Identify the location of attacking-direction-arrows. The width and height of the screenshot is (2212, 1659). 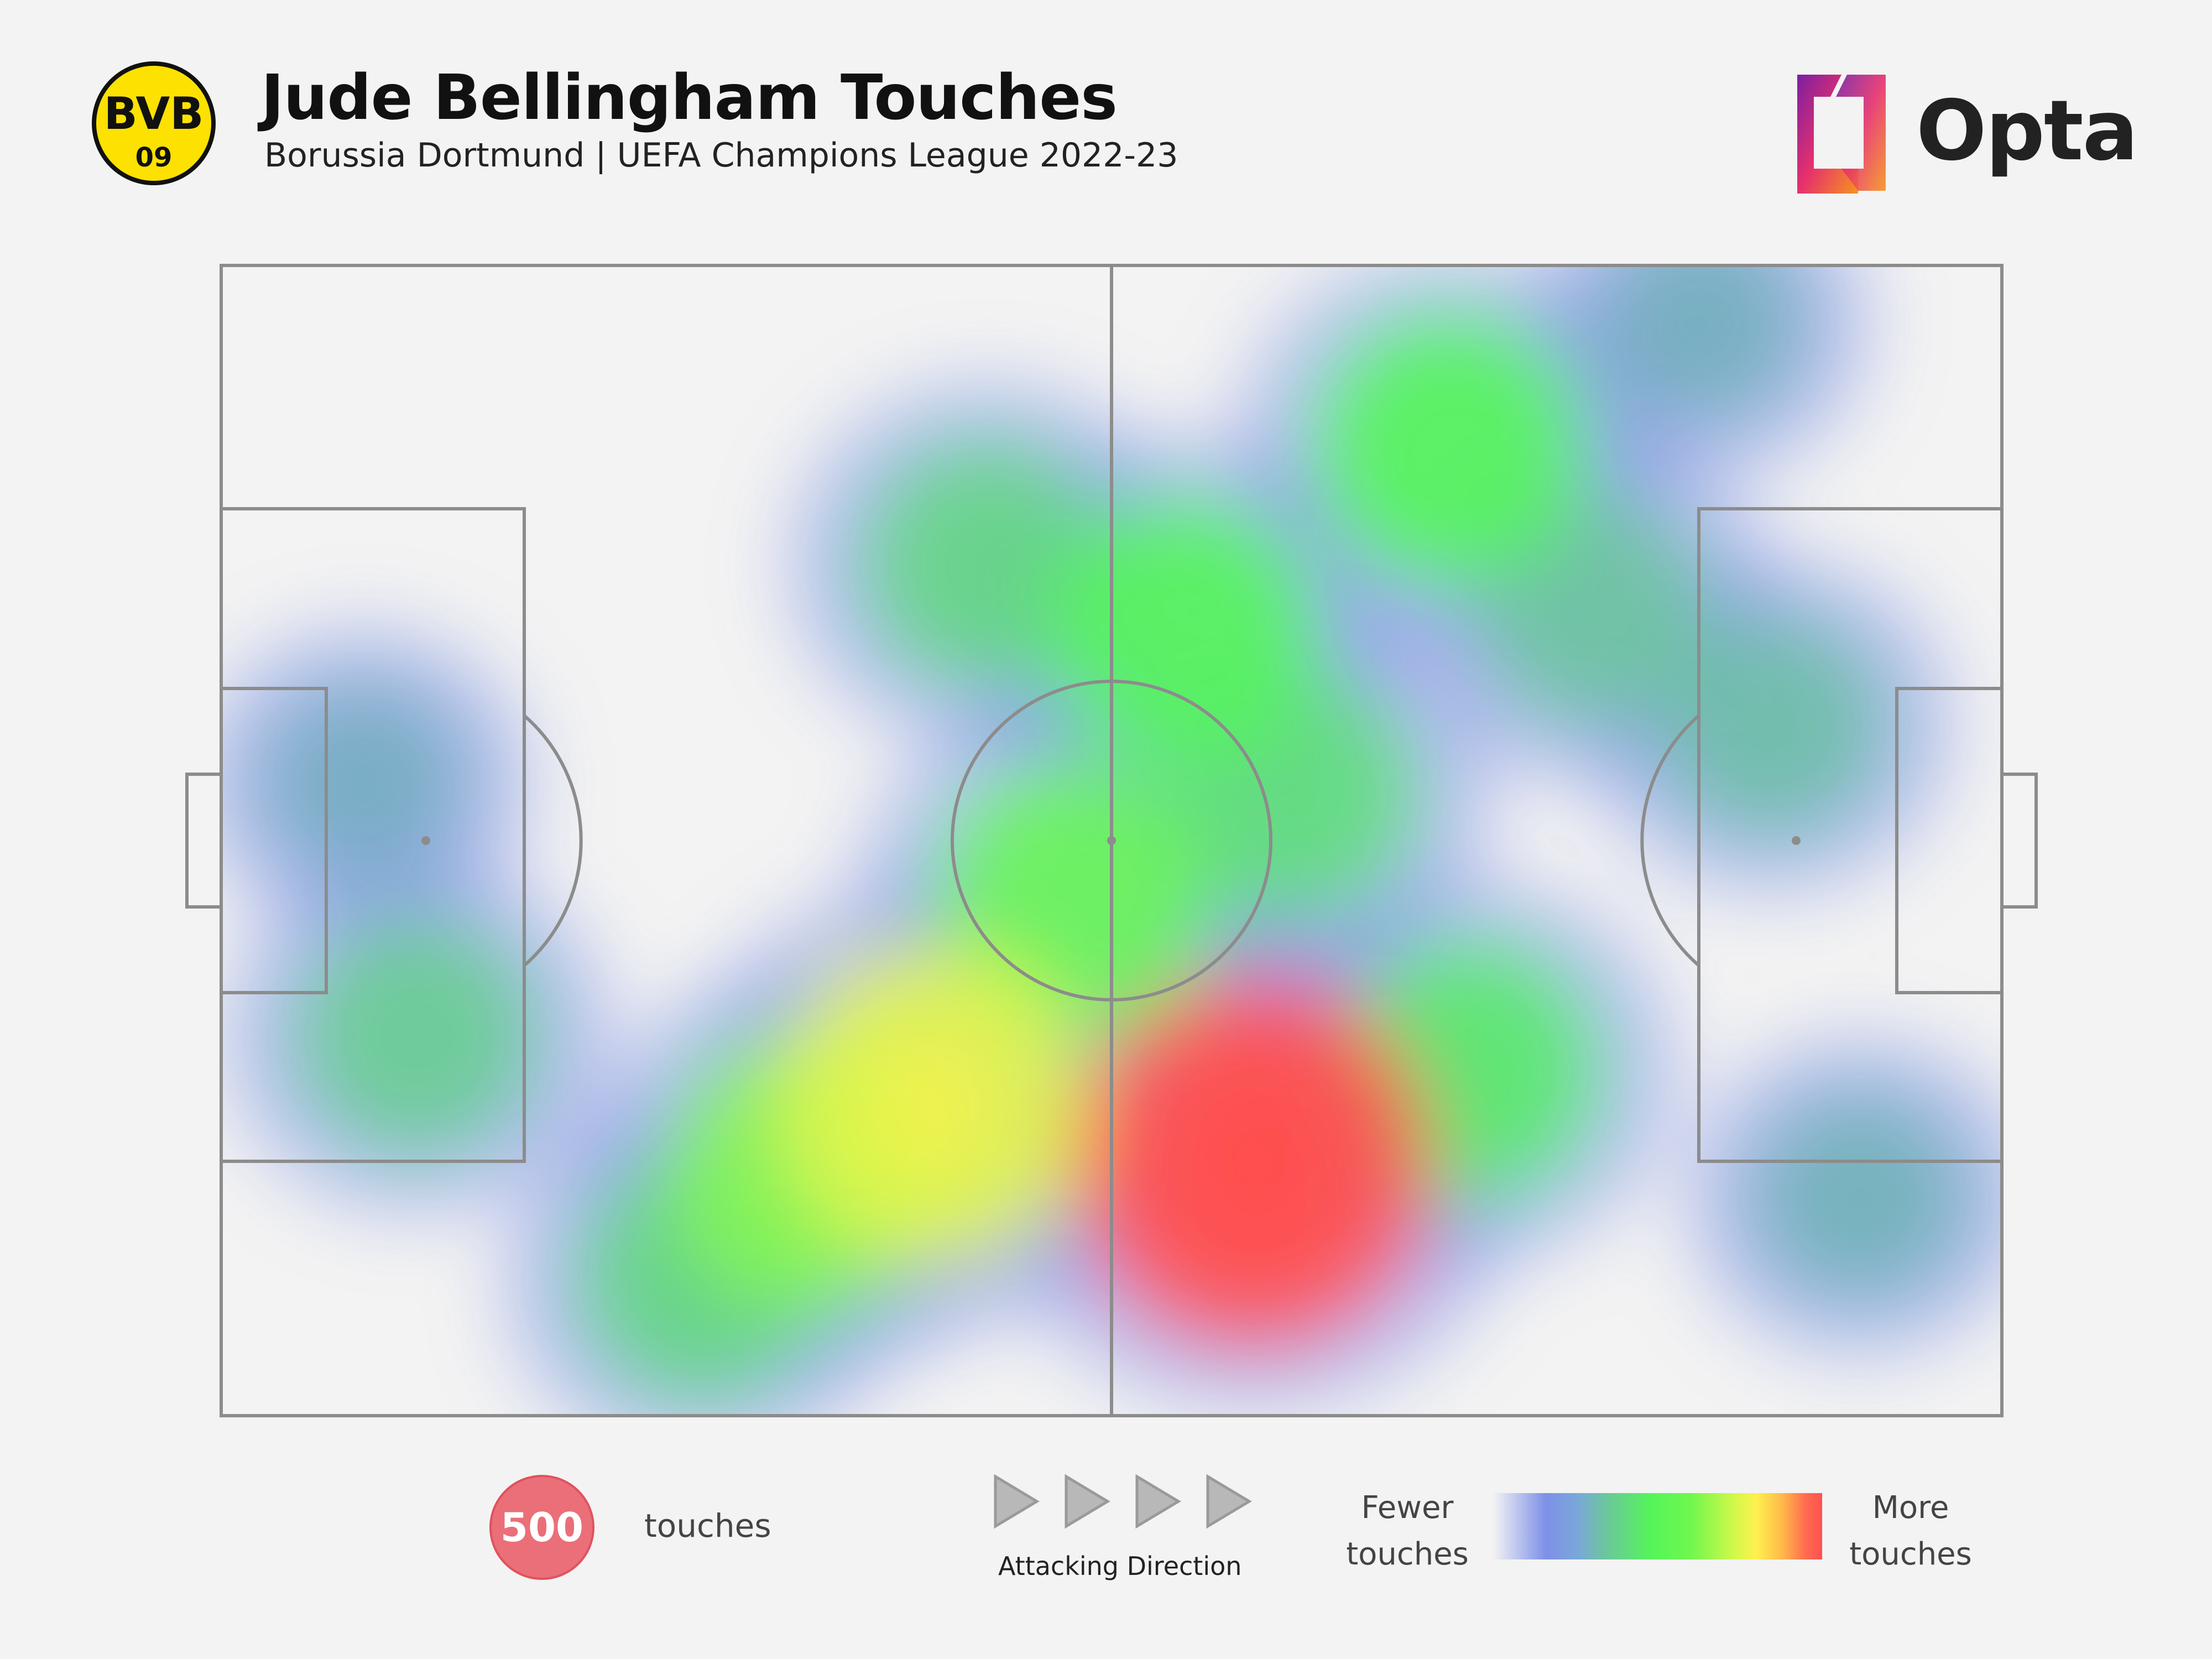
(1123, 1502).